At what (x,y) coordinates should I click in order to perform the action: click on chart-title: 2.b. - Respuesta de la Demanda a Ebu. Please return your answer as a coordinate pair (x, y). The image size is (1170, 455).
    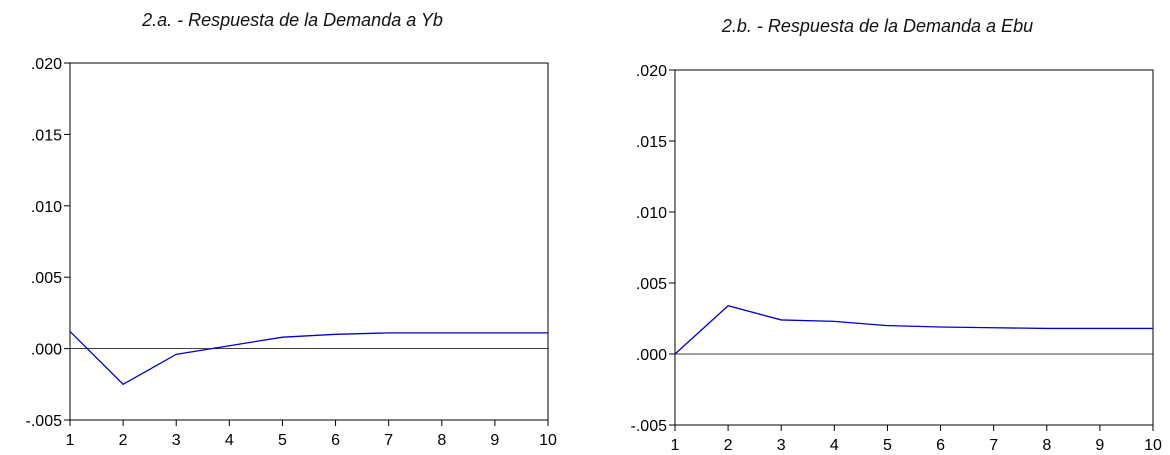
    Looking at the image, I should click on (877, 26).